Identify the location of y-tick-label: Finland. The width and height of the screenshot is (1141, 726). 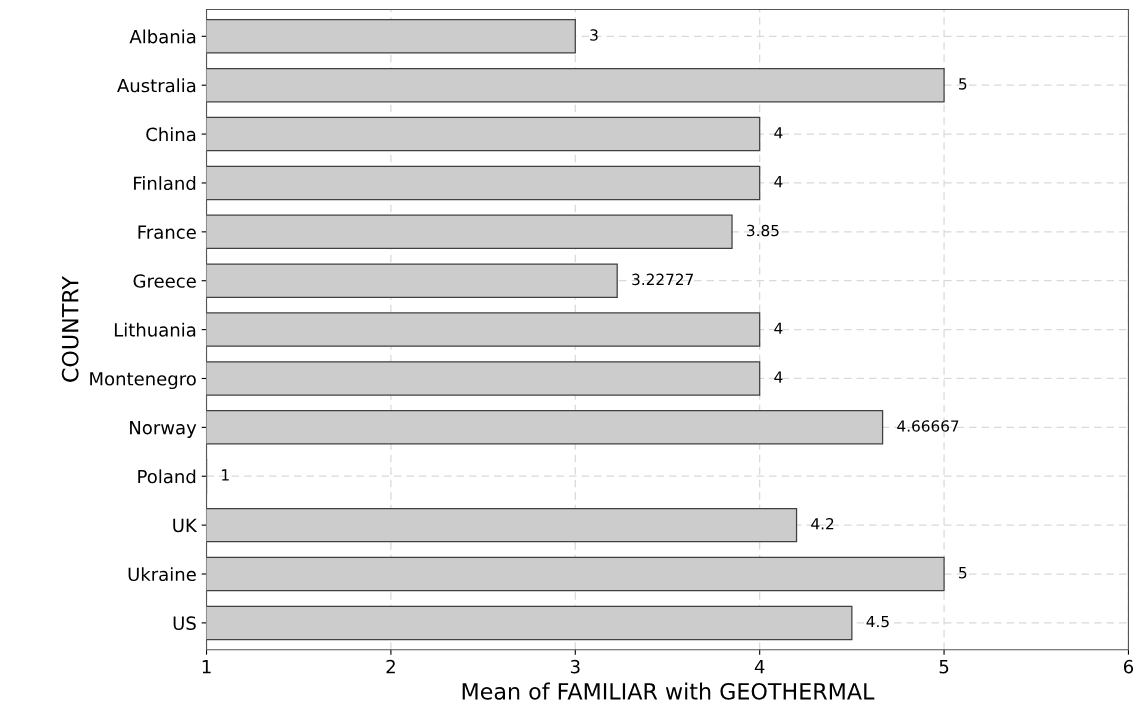
(165, 183).